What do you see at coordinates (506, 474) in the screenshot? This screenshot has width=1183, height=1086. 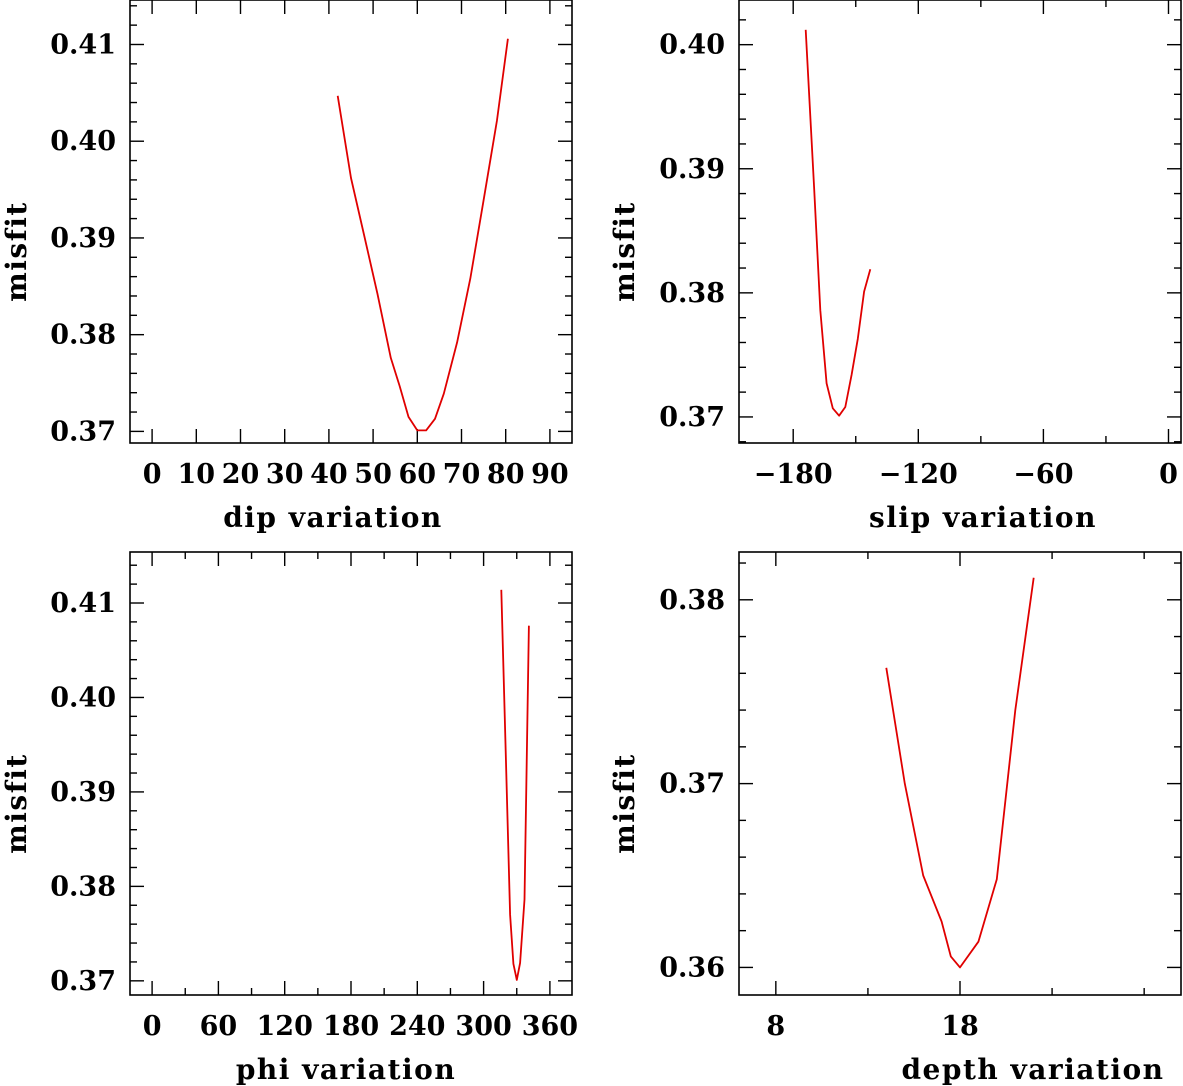 I see `x-tick-label: 80` at bounding box center [506, 474].